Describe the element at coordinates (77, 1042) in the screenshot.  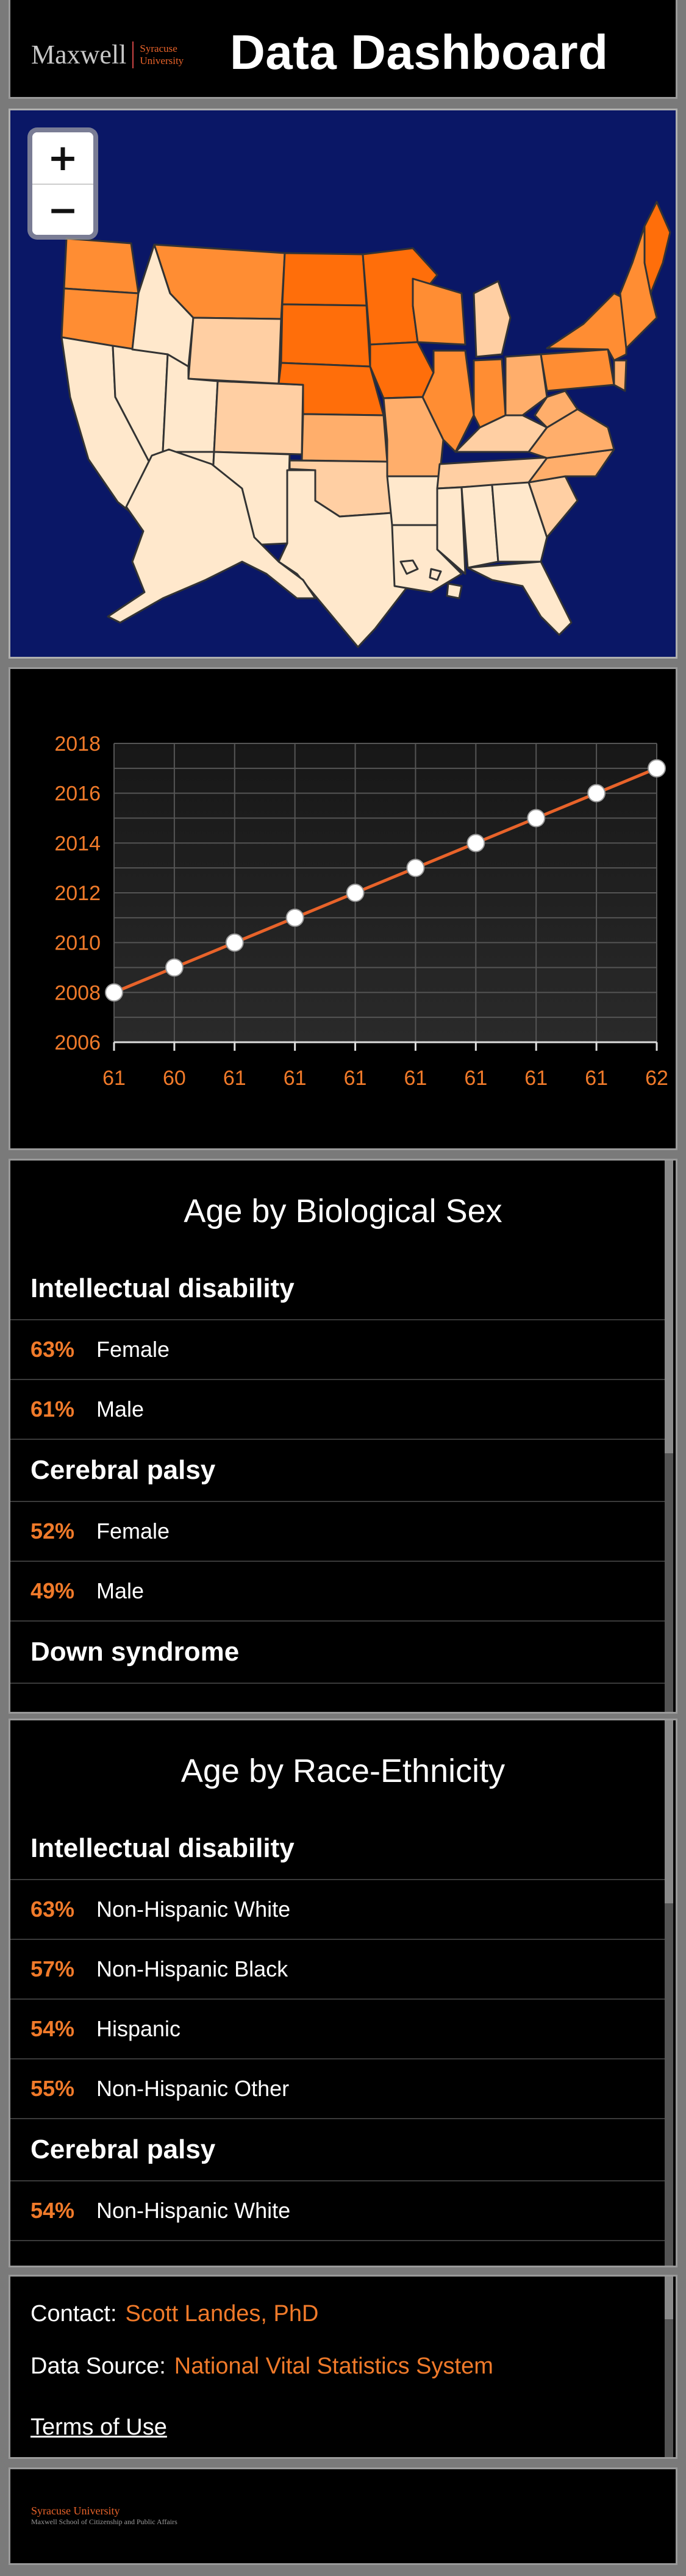
I see `y-tick-label: 2006` at that location.